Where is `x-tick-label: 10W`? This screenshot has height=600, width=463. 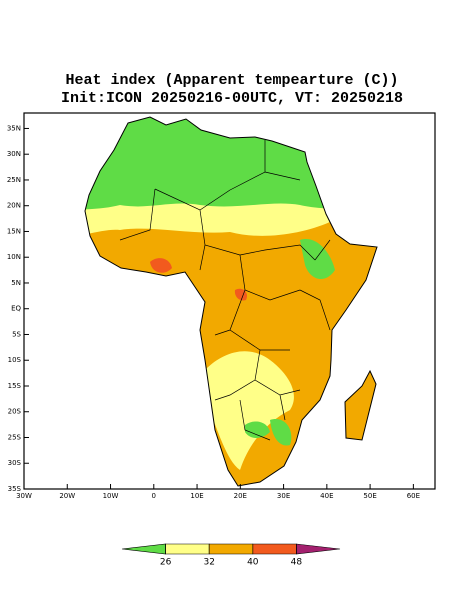
x-tick-label: 10W is located at coordinates (111, 496).